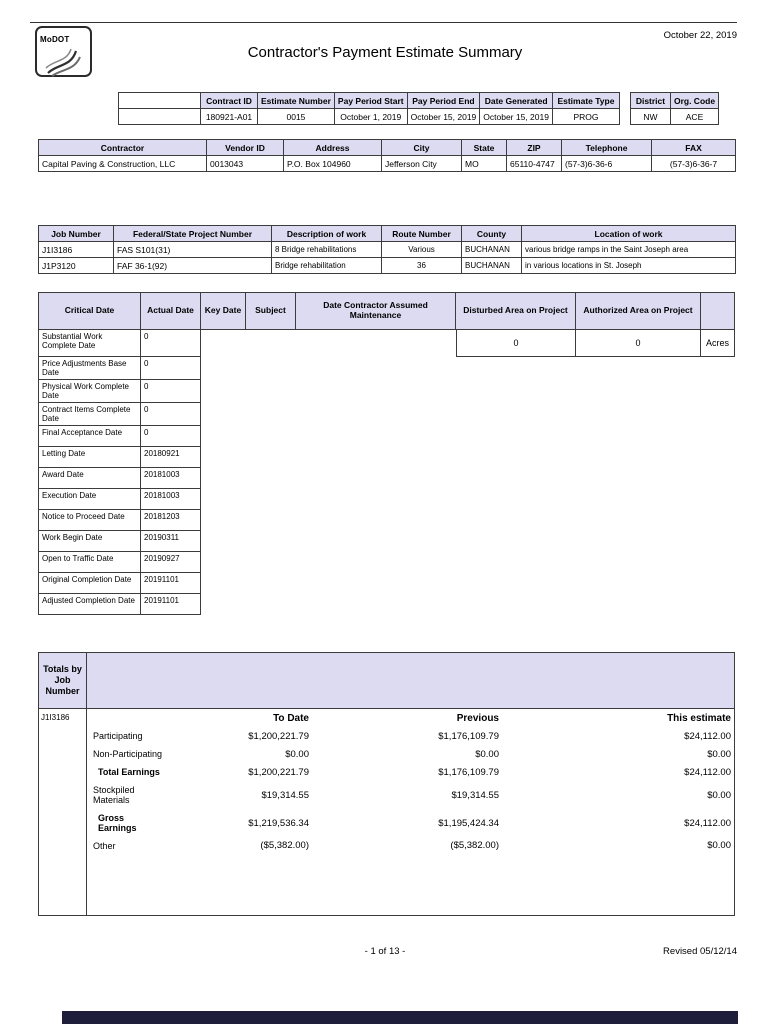 Image resolution: width=770 pixels, height=1024 pixels. Describe the element at coordinates (76, 249) in the screenshot. I see `job-number: J1I3186` at that location.